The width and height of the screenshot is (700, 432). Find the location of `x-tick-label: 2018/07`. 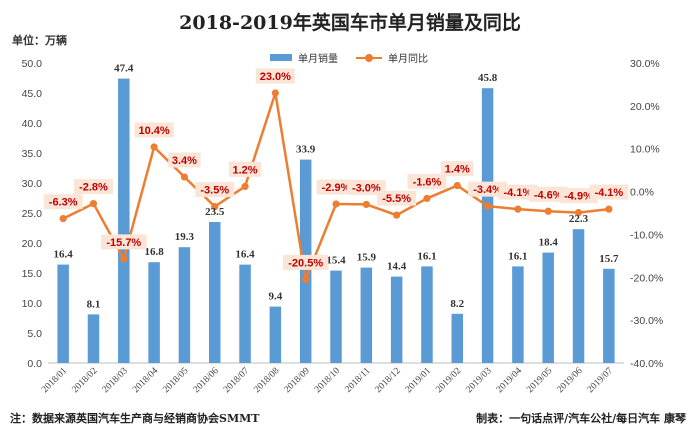

x-tick-label: 2018/07 is located at coordinates (236, 380).